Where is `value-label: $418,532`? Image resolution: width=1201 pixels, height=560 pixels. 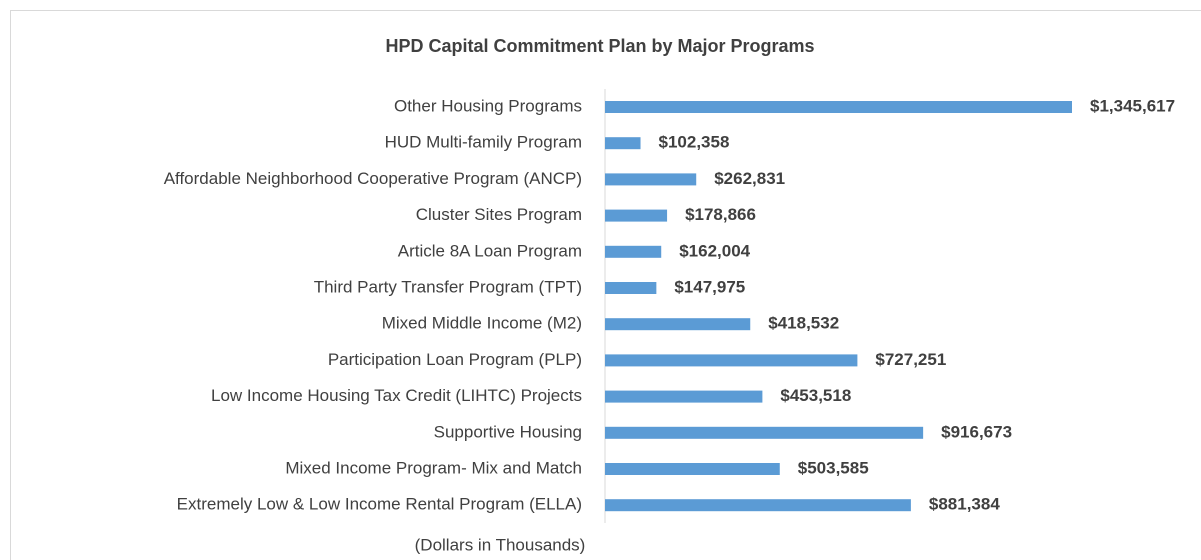
value-label: $418,532 is located at coordinates (803, 323).